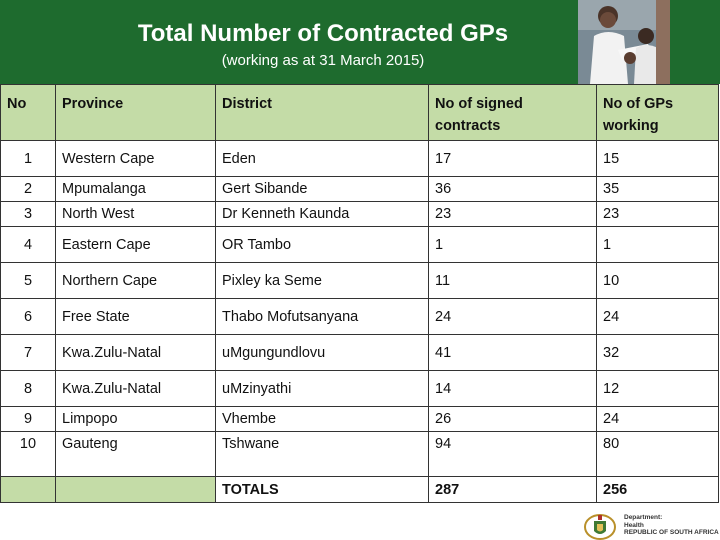 The height and width of the screenshot is (540, 720). What do you see at coordinates (624, 42) in the screenshot?
I see `header-photo` at bounding box center [624, 42].